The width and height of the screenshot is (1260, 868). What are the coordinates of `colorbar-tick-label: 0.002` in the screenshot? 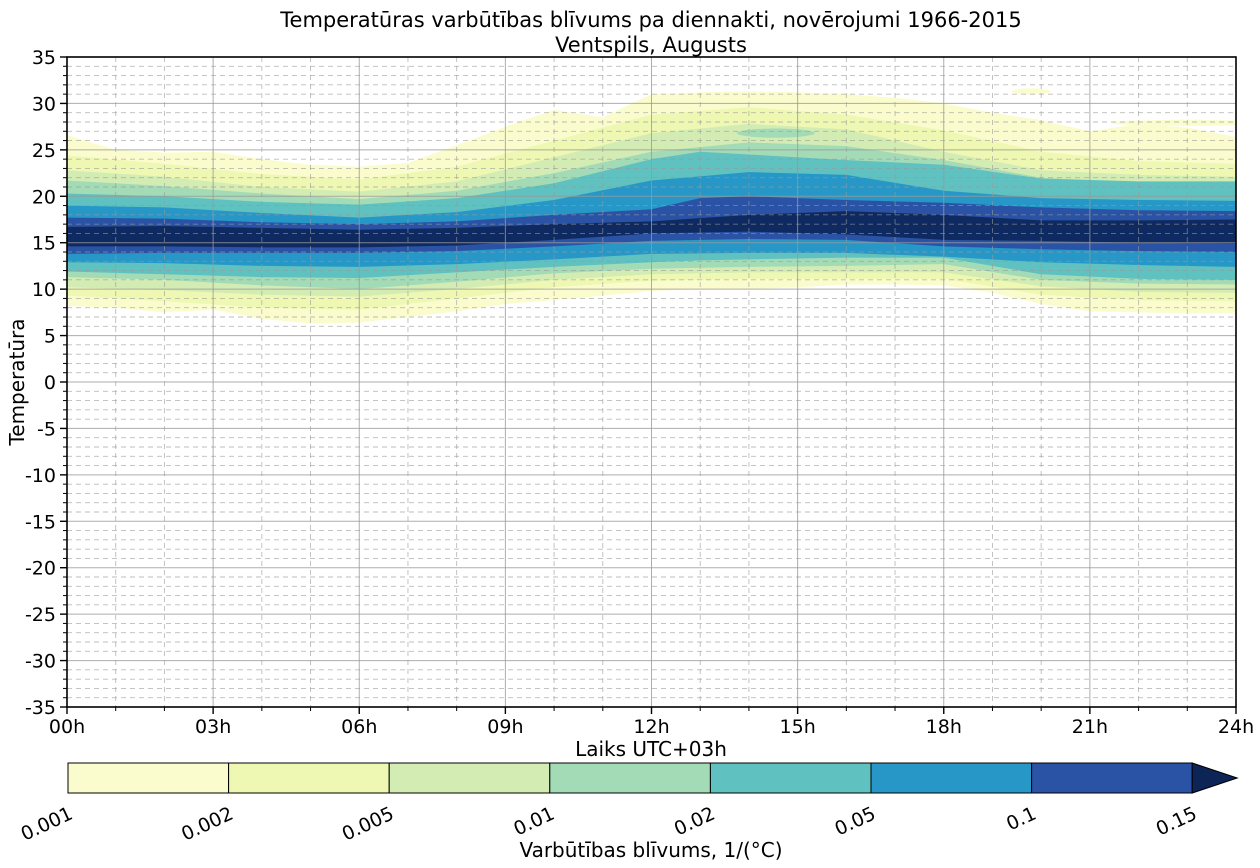 It's located at (207, 824).